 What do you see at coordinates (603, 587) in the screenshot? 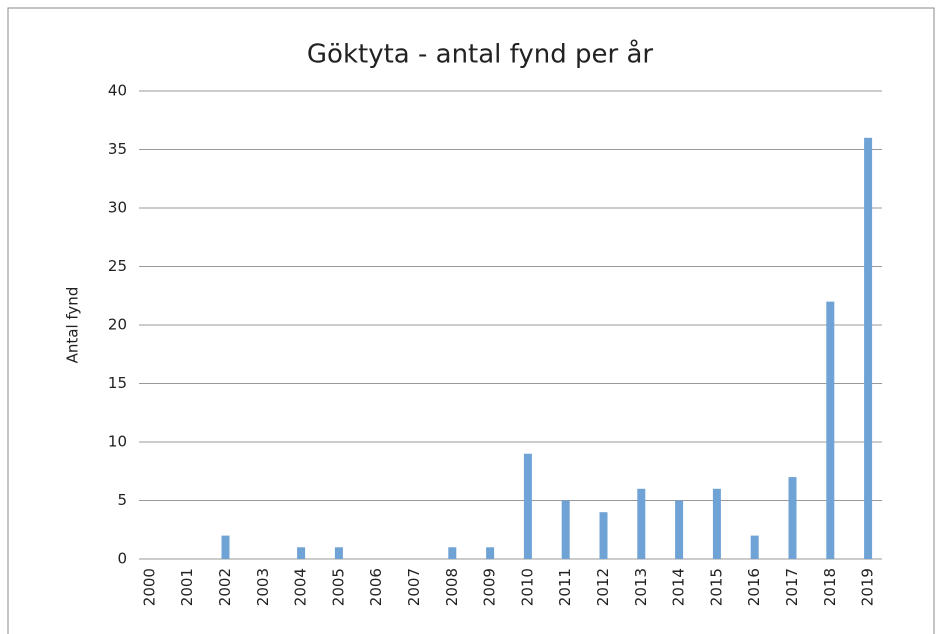
I see `x-tick-label: 2012` at bounding box center [603, 587].